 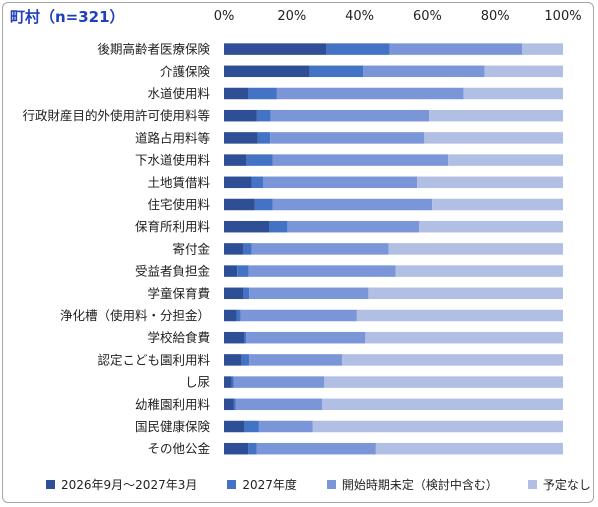 What do you see at coordinates (412, 484) in the screenshot?
I see `legend-item: 開始時期未定（検討中含む）` at bounding box center [412, 484].